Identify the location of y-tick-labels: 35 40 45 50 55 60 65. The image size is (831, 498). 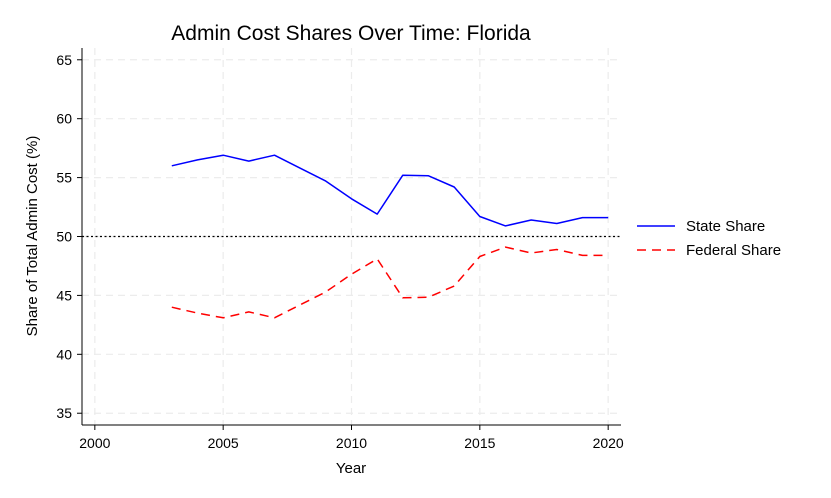
(64, 236).